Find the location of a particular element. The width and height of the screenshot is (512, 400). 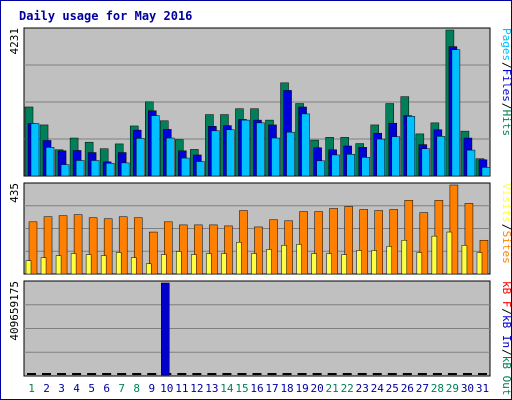

x-tick-label: 29 is located at coordinates (452, 388).